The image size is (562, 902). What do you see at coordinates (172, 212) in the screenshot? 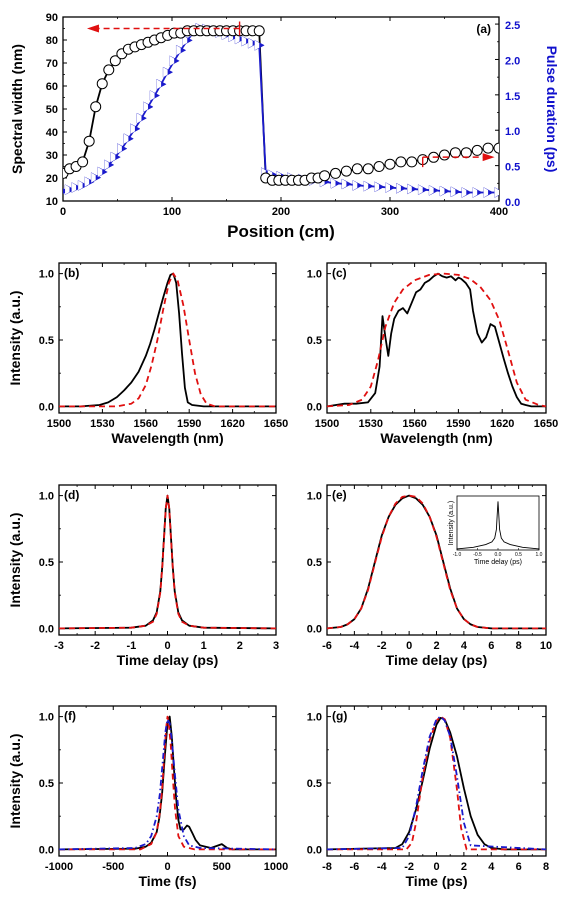
I see `x-tick-label: 100` at bounding box center [172, 212].